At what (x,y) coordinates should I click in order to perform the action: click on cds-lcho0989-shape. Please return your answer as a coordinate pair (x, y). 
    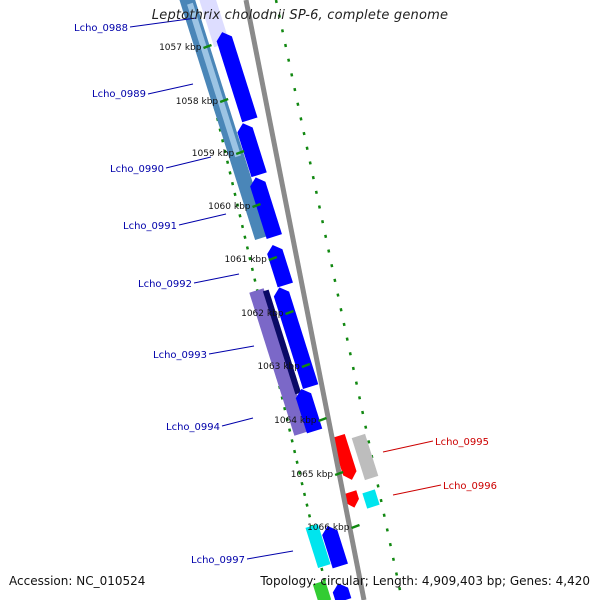
    Looking at the image, I should click on (237, 77).